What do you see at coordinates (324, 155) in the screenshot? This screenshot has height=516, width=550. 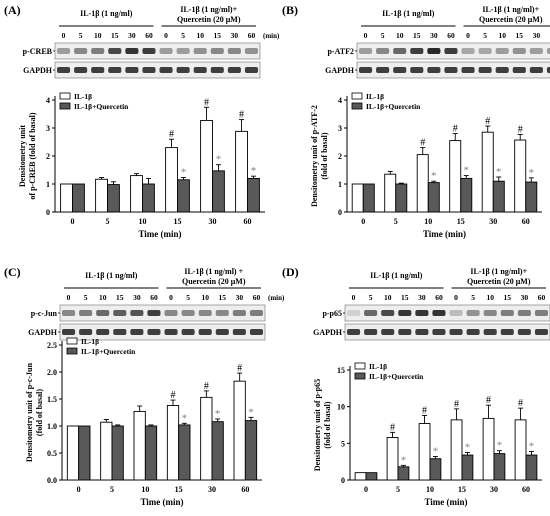 I see `y-axis-title-line2: (fold of basal)` at bounding box center [324, 155].